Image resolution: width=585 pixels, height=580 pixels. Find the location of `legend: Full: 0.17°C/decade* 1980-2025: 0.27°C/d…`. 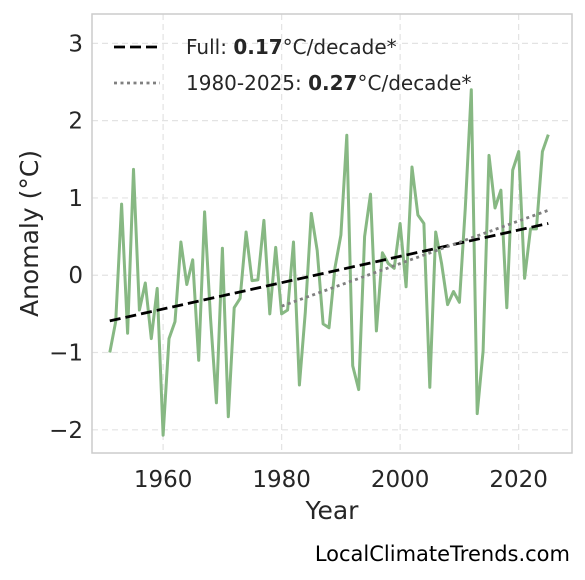

legend: Full: 0.17°C/decade* 1980-2025: 0.27°C/d… is located at coordinates (292, 65).